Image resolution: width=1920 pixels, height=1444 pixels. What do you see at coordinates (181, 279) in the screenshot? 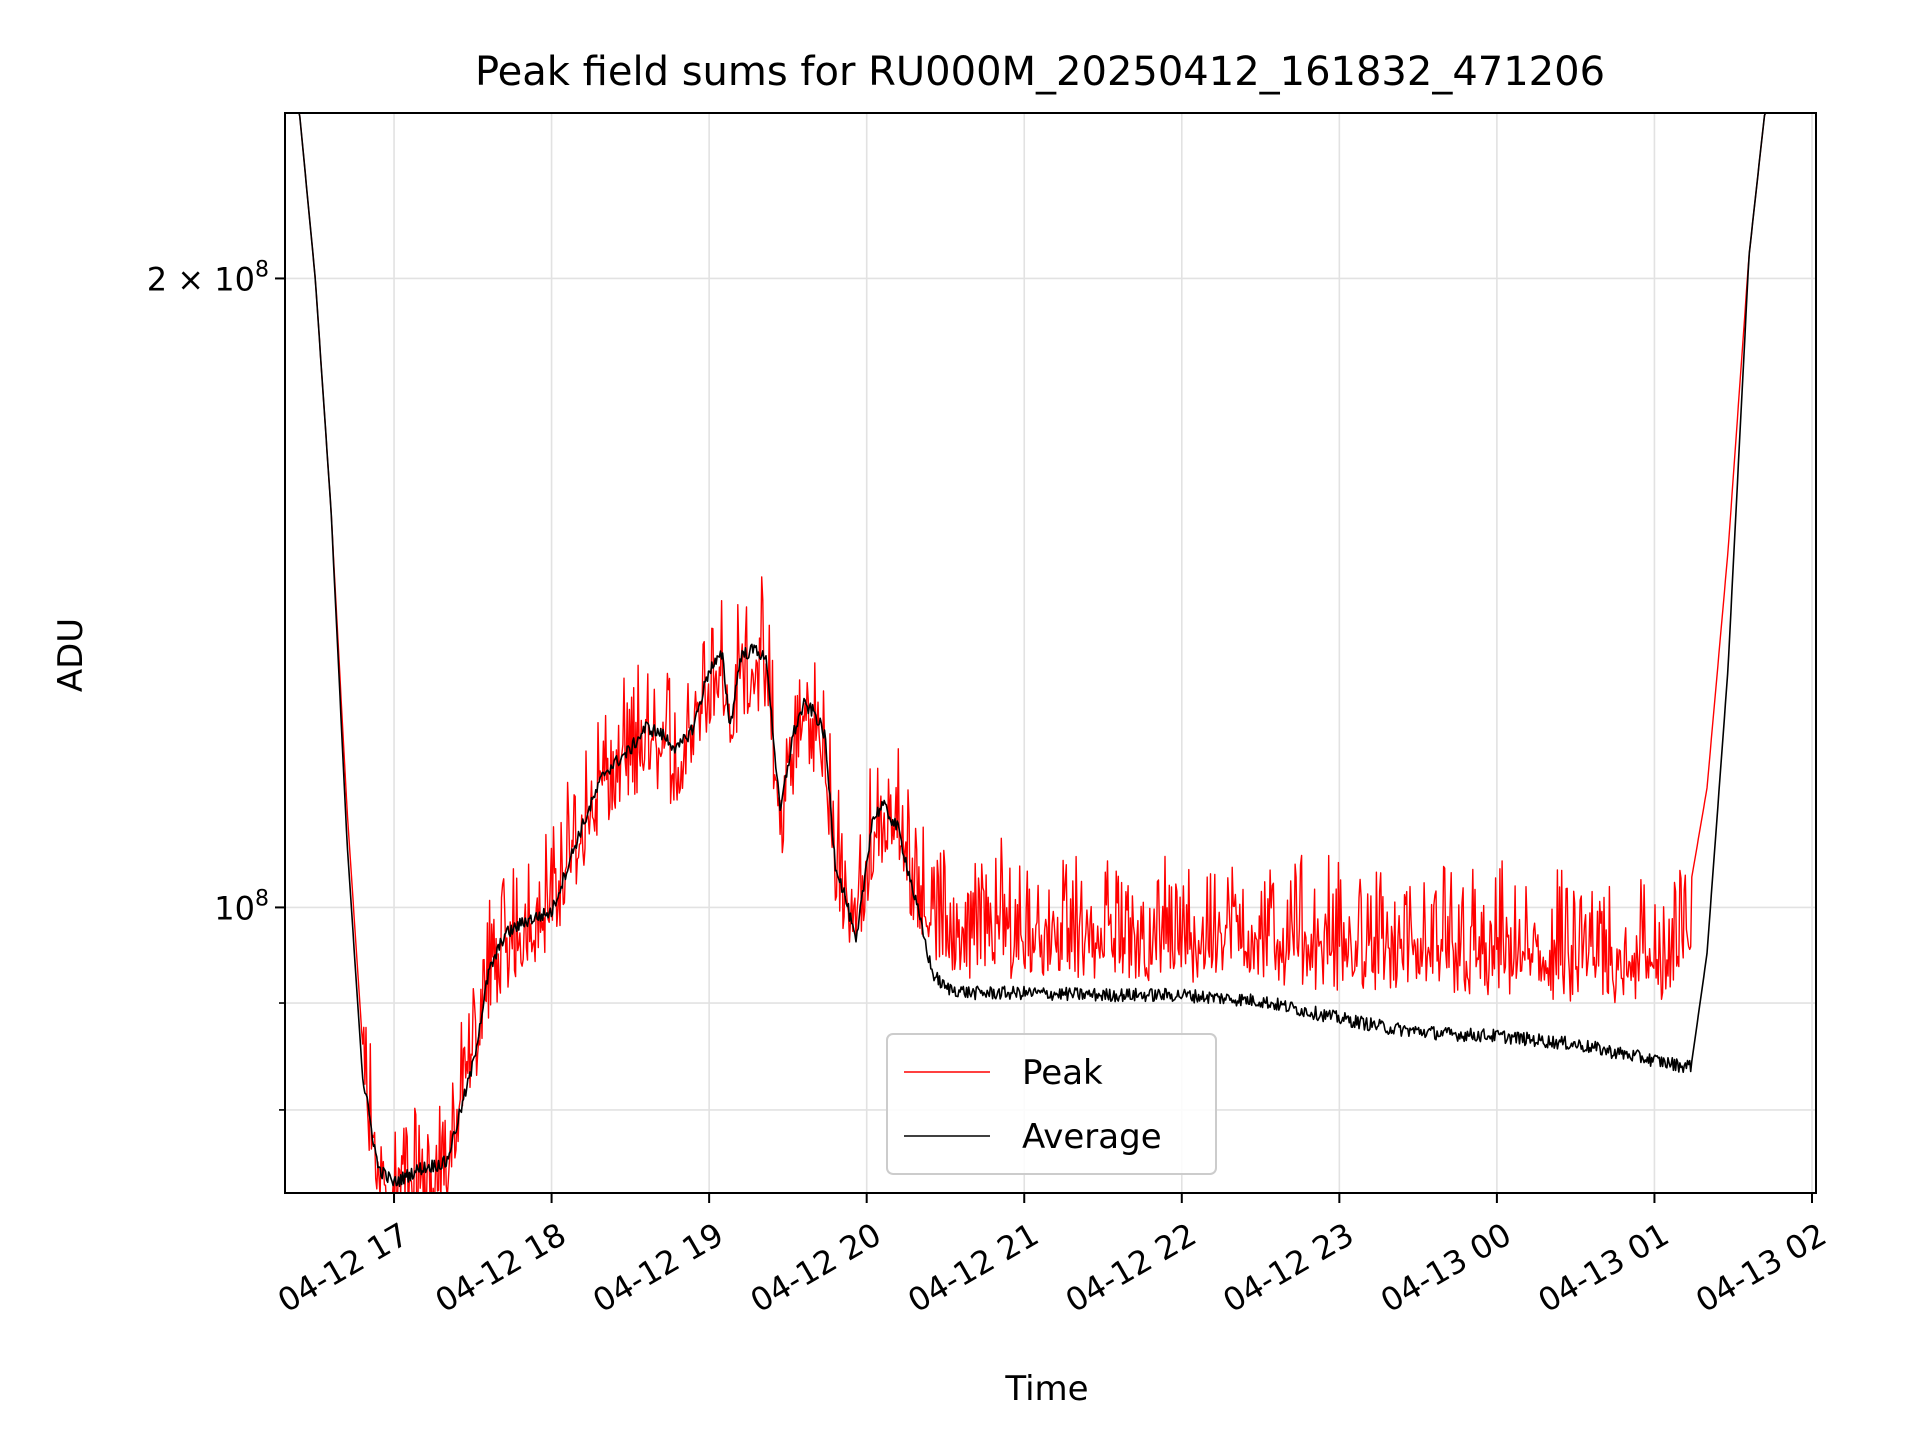
I see `y-tick-label-mantissa: 2 ×` at bounding box center [181, 279].